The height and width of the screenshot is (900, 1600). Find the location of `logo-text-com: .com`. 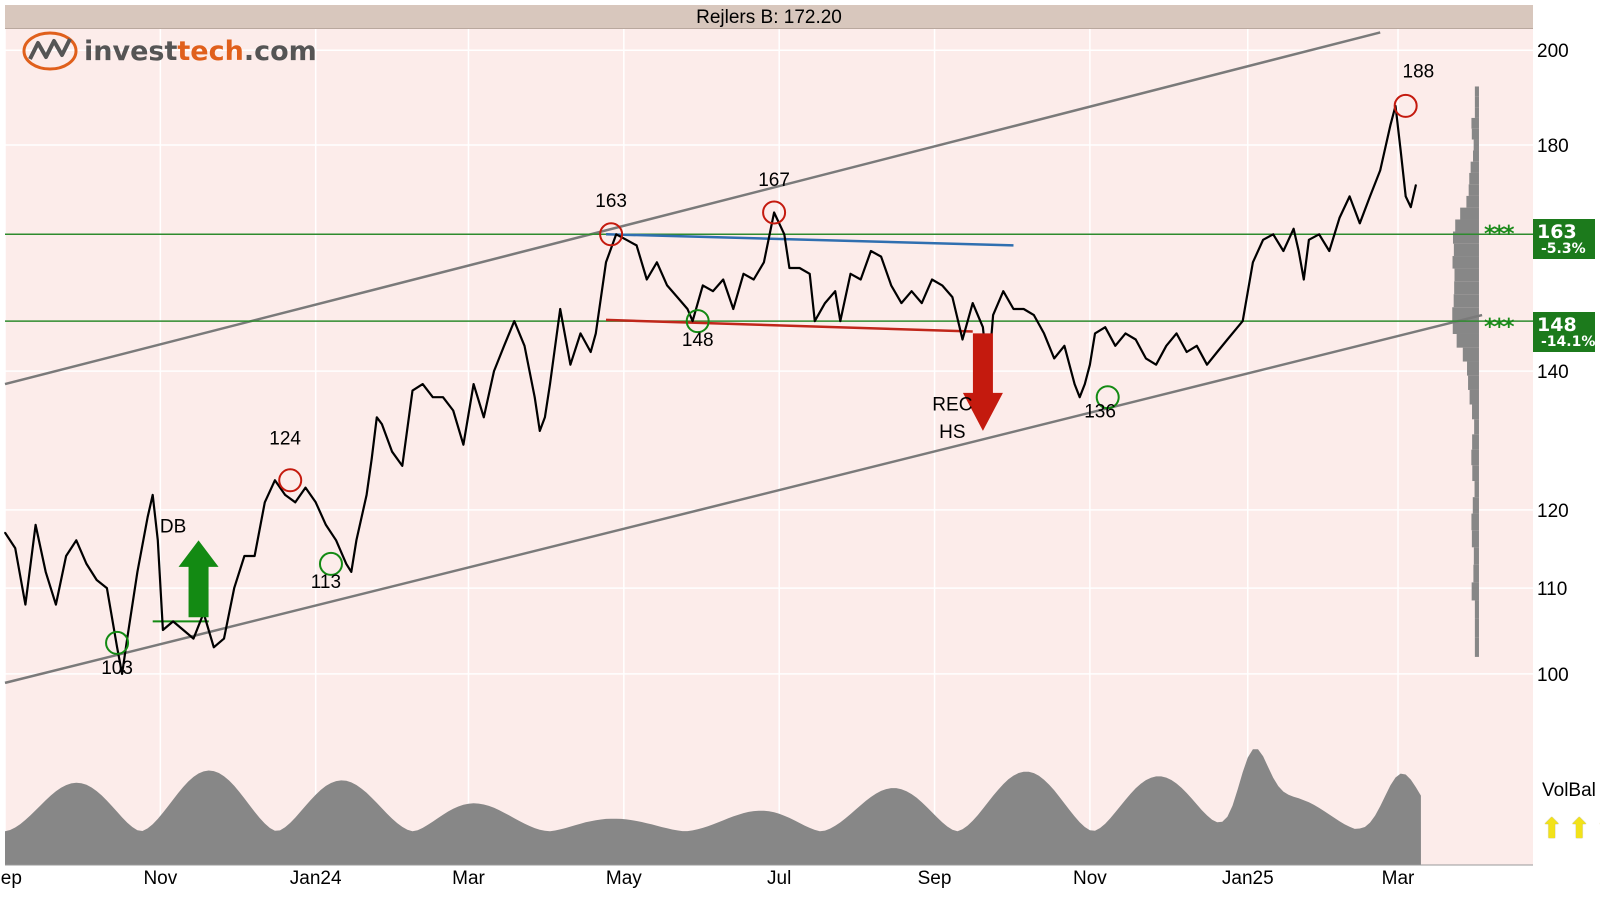

logo-text-com: .com is located at coordinates (280, 51).